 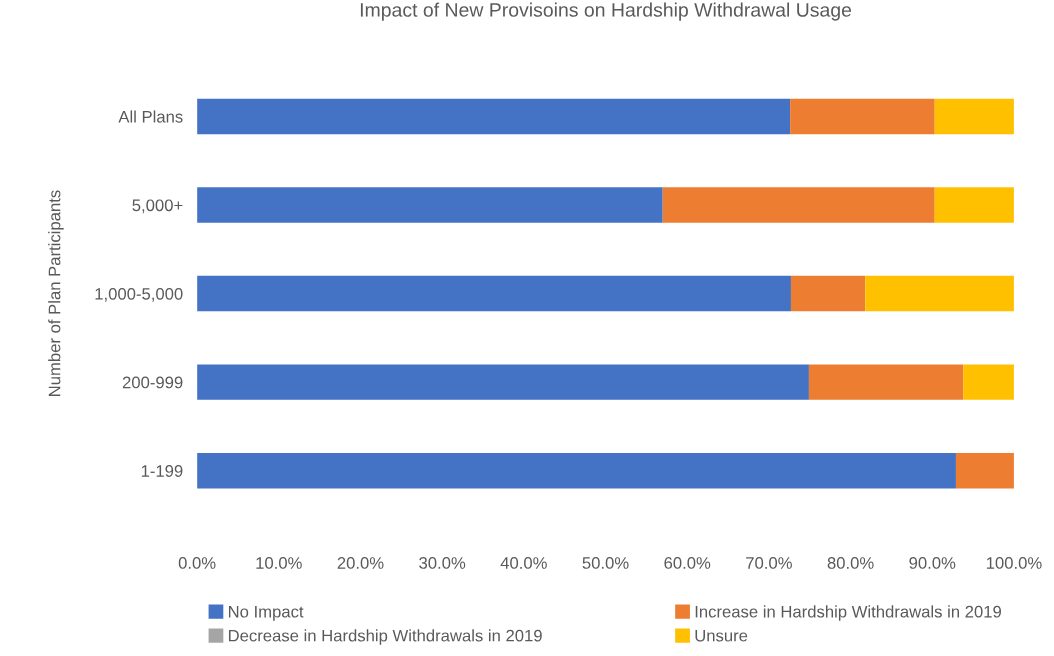 What do you see at coordinates (56, 293) in the screenshot?
I see `y-axis-title: Number of Plan Participants` at bounding box center [56, 293].